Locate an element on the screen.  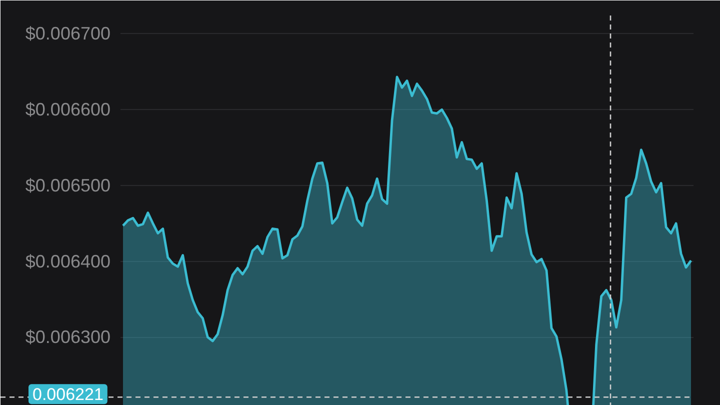
y-tick-label: $0.006600 is located at coordinates (68, 110).